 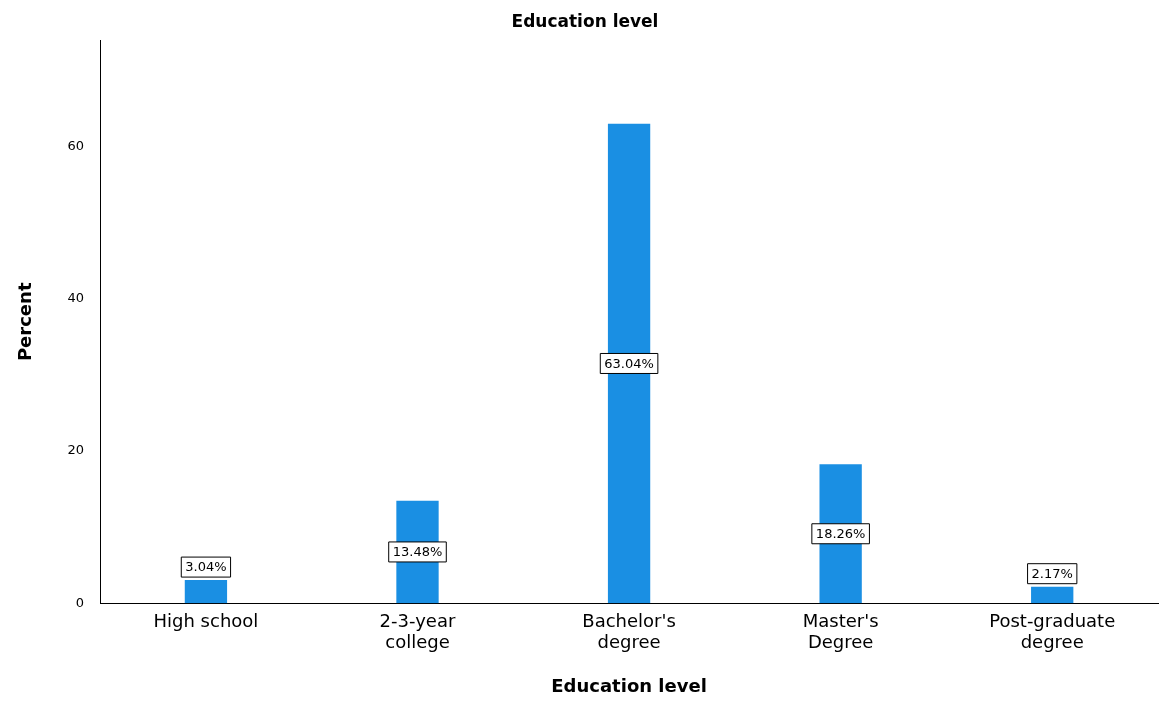 What do you see at coordinates (76, 298) in the screenshot?
I see `y-tick-label: 40` at bounding box center [76, 298].